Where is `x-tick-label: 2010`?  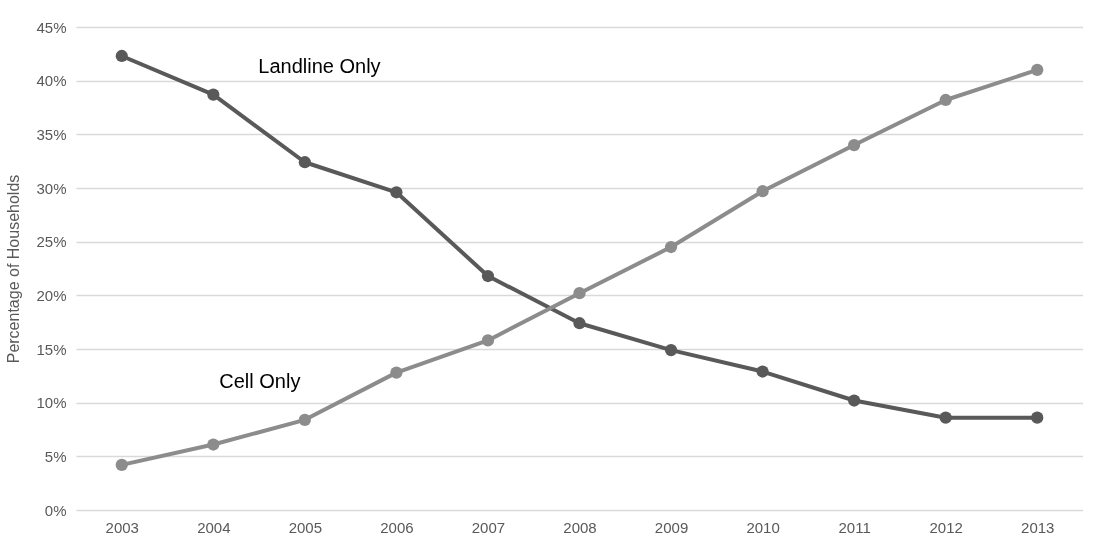
x-tick-label: 2010 is located at coordinates (763, 527).